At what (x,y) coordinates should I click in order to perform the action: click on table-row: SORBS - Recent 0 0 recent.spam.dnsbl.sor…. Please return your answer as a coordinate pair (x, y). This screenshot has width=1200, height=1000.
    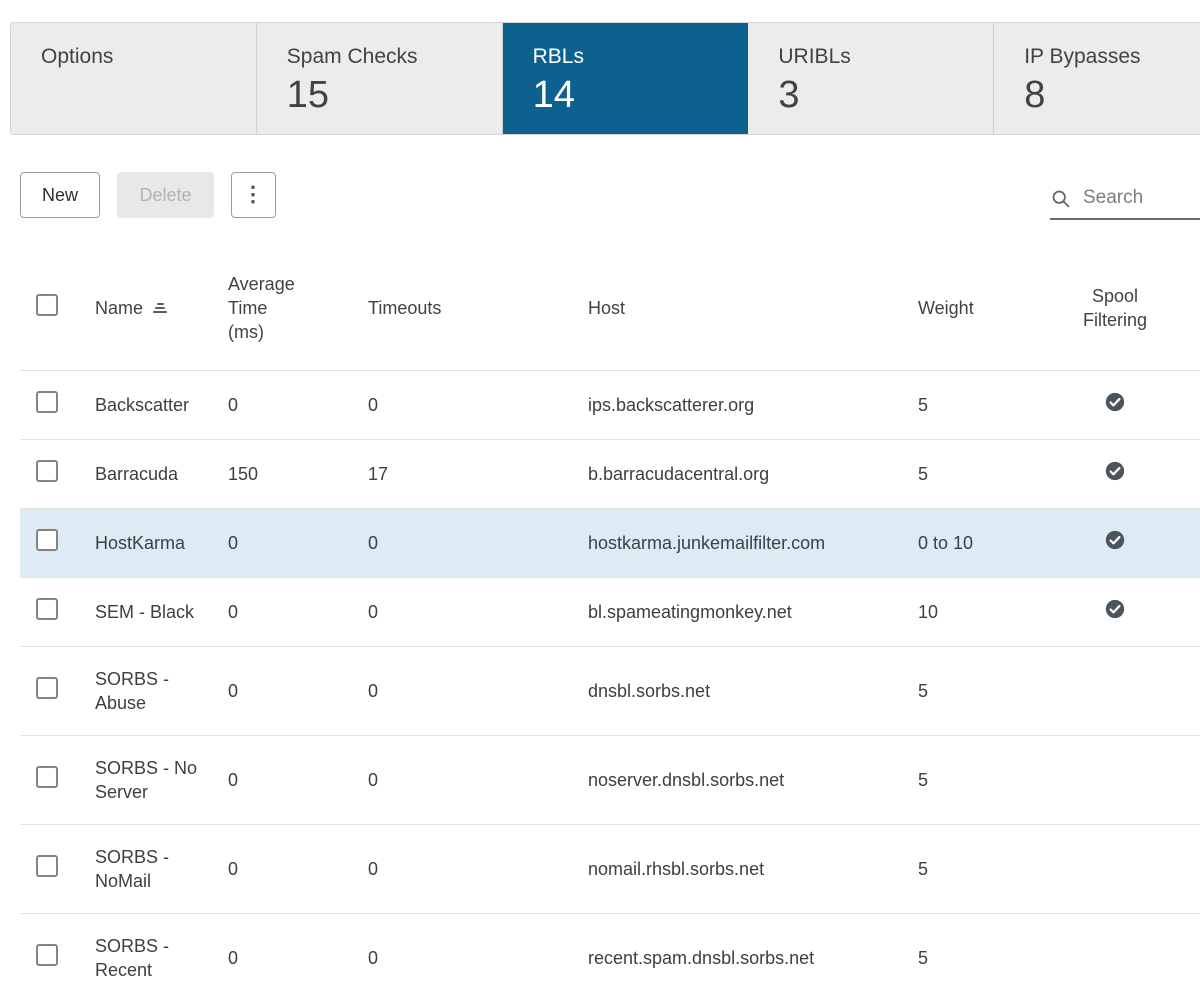
    Looking at the image, I should click on (610, 957).